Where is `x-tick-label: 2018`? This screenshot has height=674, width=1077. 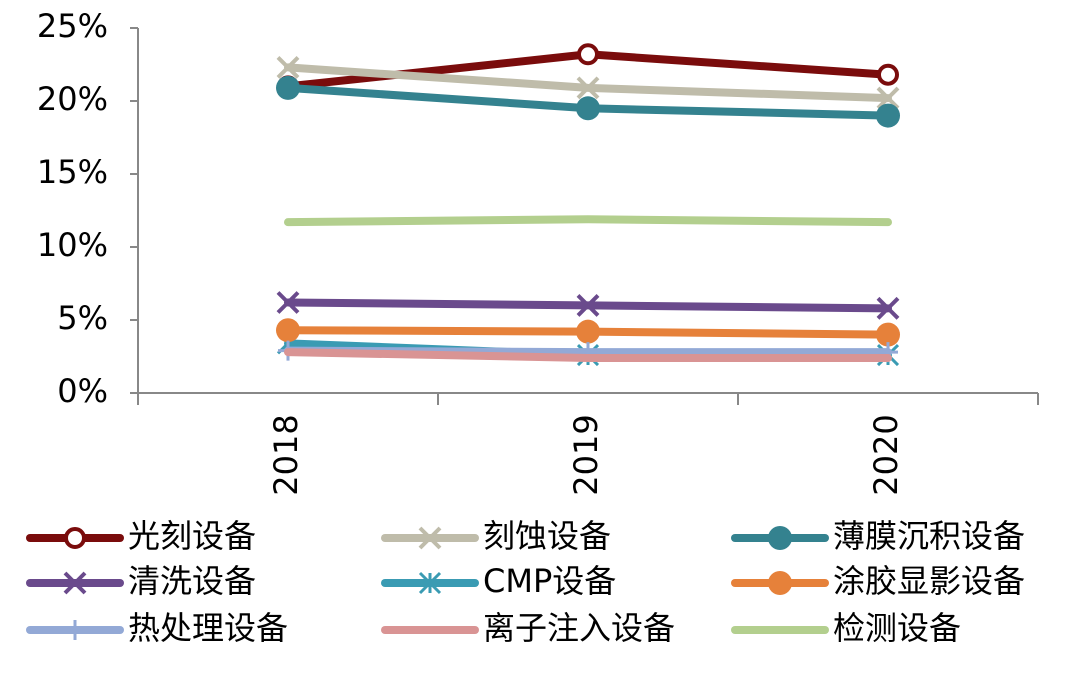 x-tick-label: 2018 is located at coordinates (286, 454).